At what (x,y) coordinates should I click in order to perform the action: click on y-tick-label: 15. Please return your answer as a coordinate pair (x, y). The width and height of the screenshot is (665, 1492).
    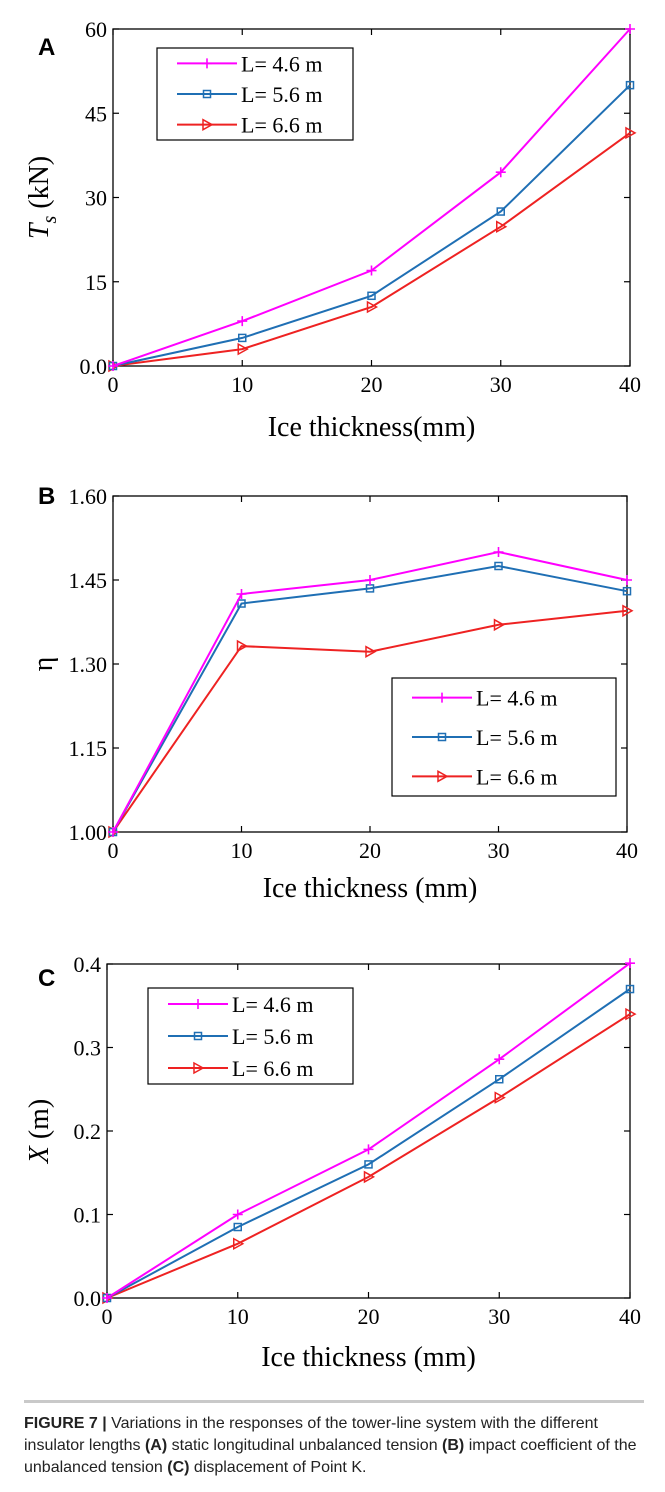
    Looking at the image, I should click on (96, 282).